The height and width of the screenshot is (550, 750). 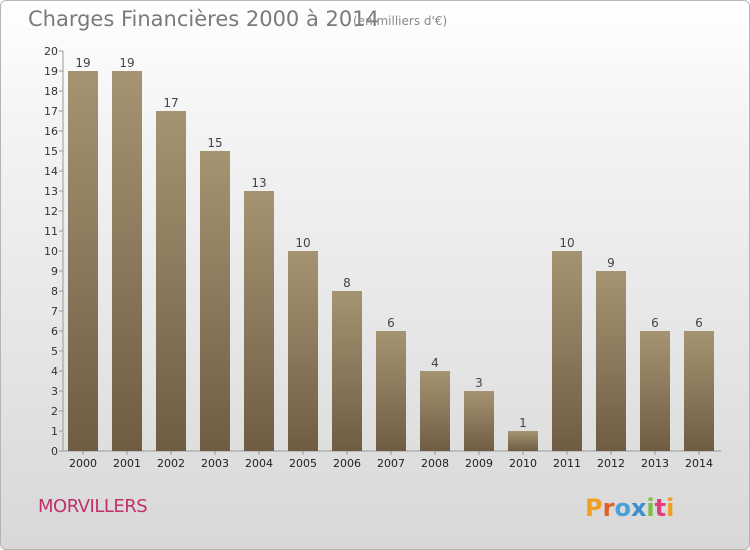 I want to click on svg-text: Proxiti, so click(x=629, y=508).